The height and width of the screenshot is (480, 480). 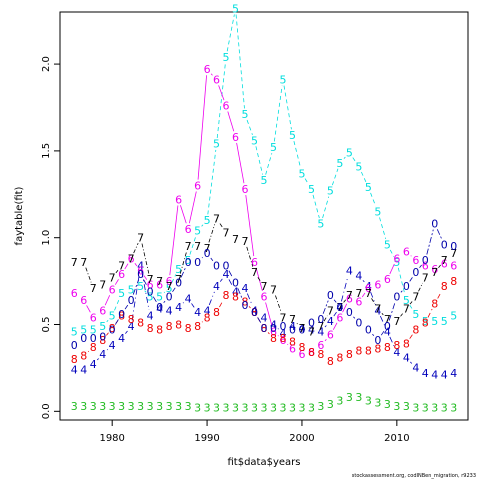 What do you see at coordinates (46, 411) in the screenshot?
I see `y-tick-label: 0.0` at bounding box center [46, 411].